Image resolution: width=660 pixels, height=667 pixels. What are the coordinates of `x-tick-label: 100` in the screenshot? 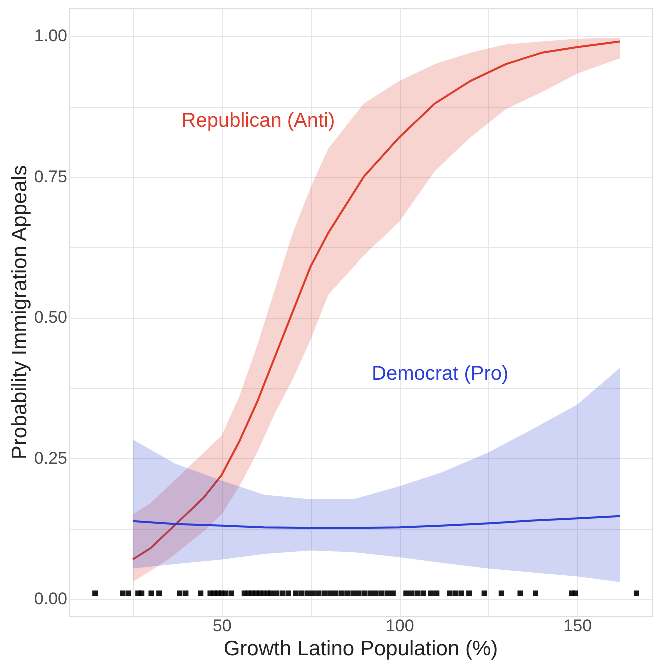 It's located at (400, 626).